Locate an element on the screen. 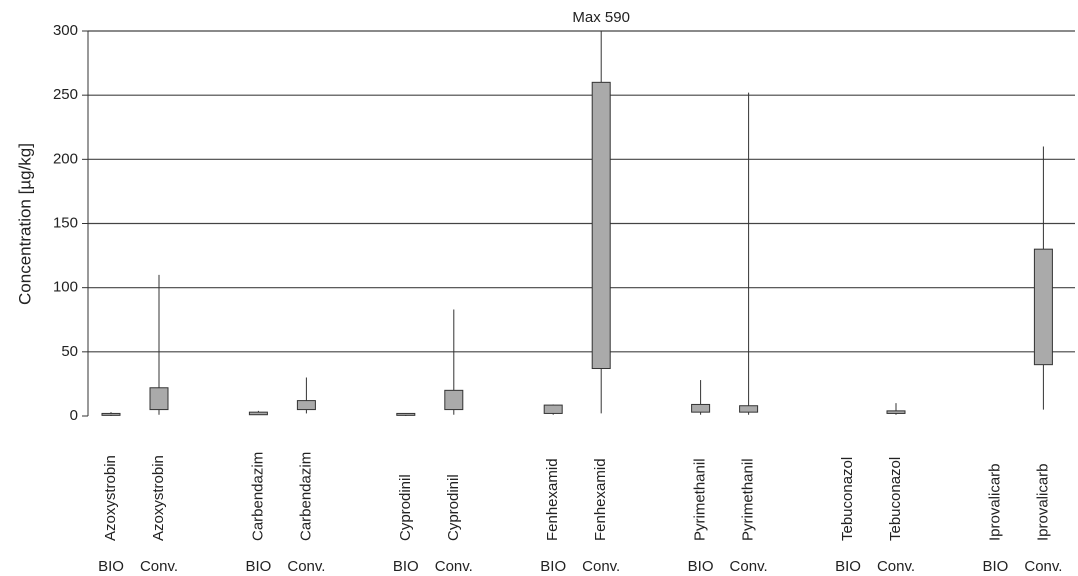  y-tick-label: 50 is located at coordinates (69, 351).